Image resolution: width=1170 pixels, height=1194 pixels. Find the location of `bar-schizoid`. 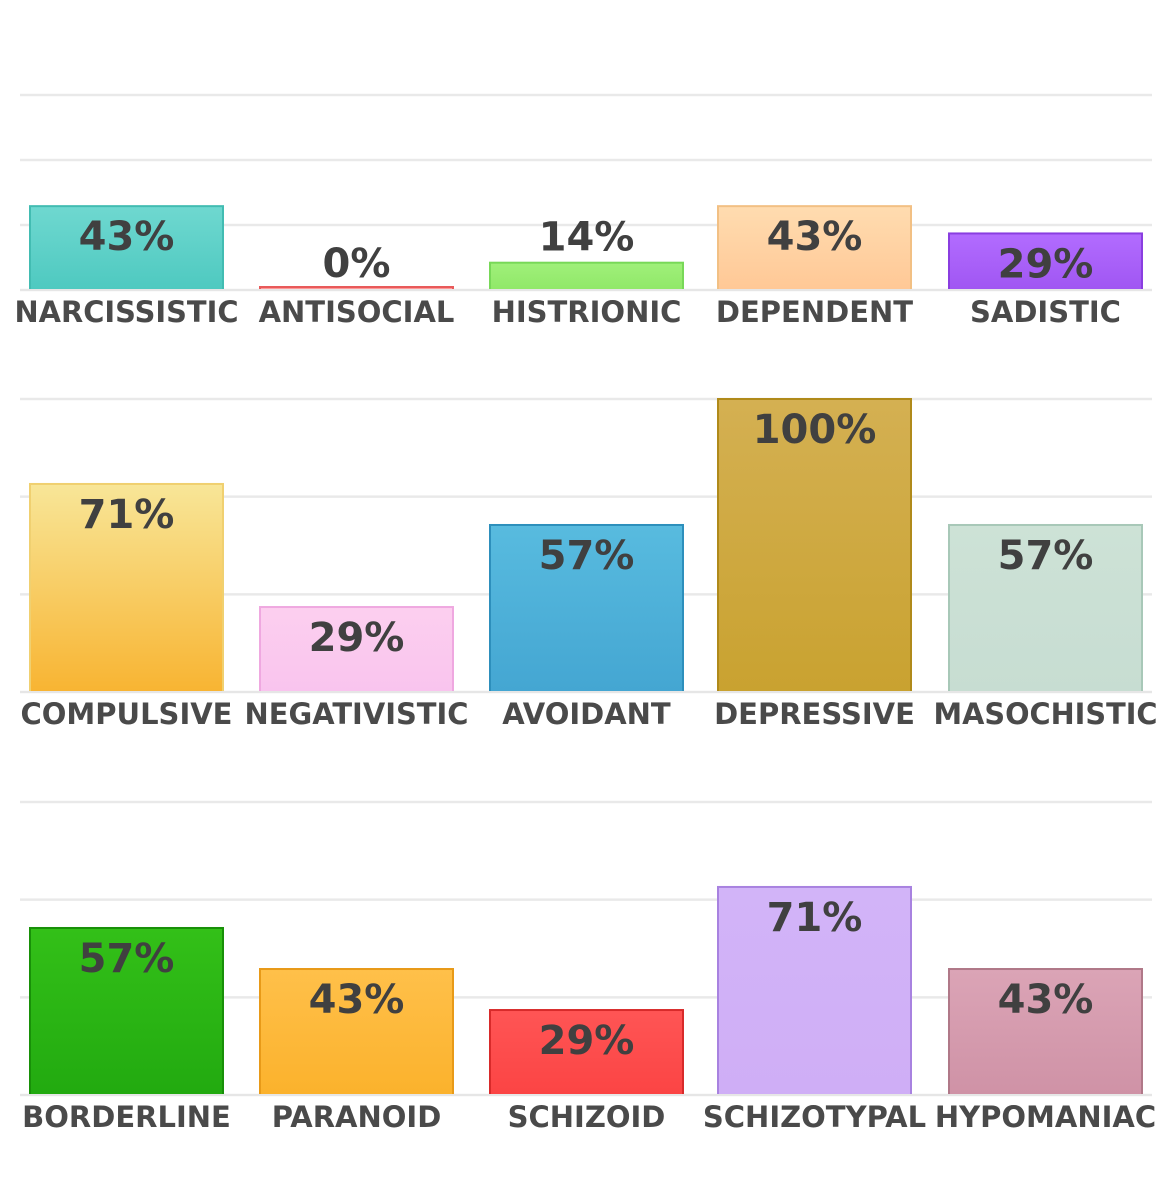

bar-schizoid is located at coordinates (586, 1053).